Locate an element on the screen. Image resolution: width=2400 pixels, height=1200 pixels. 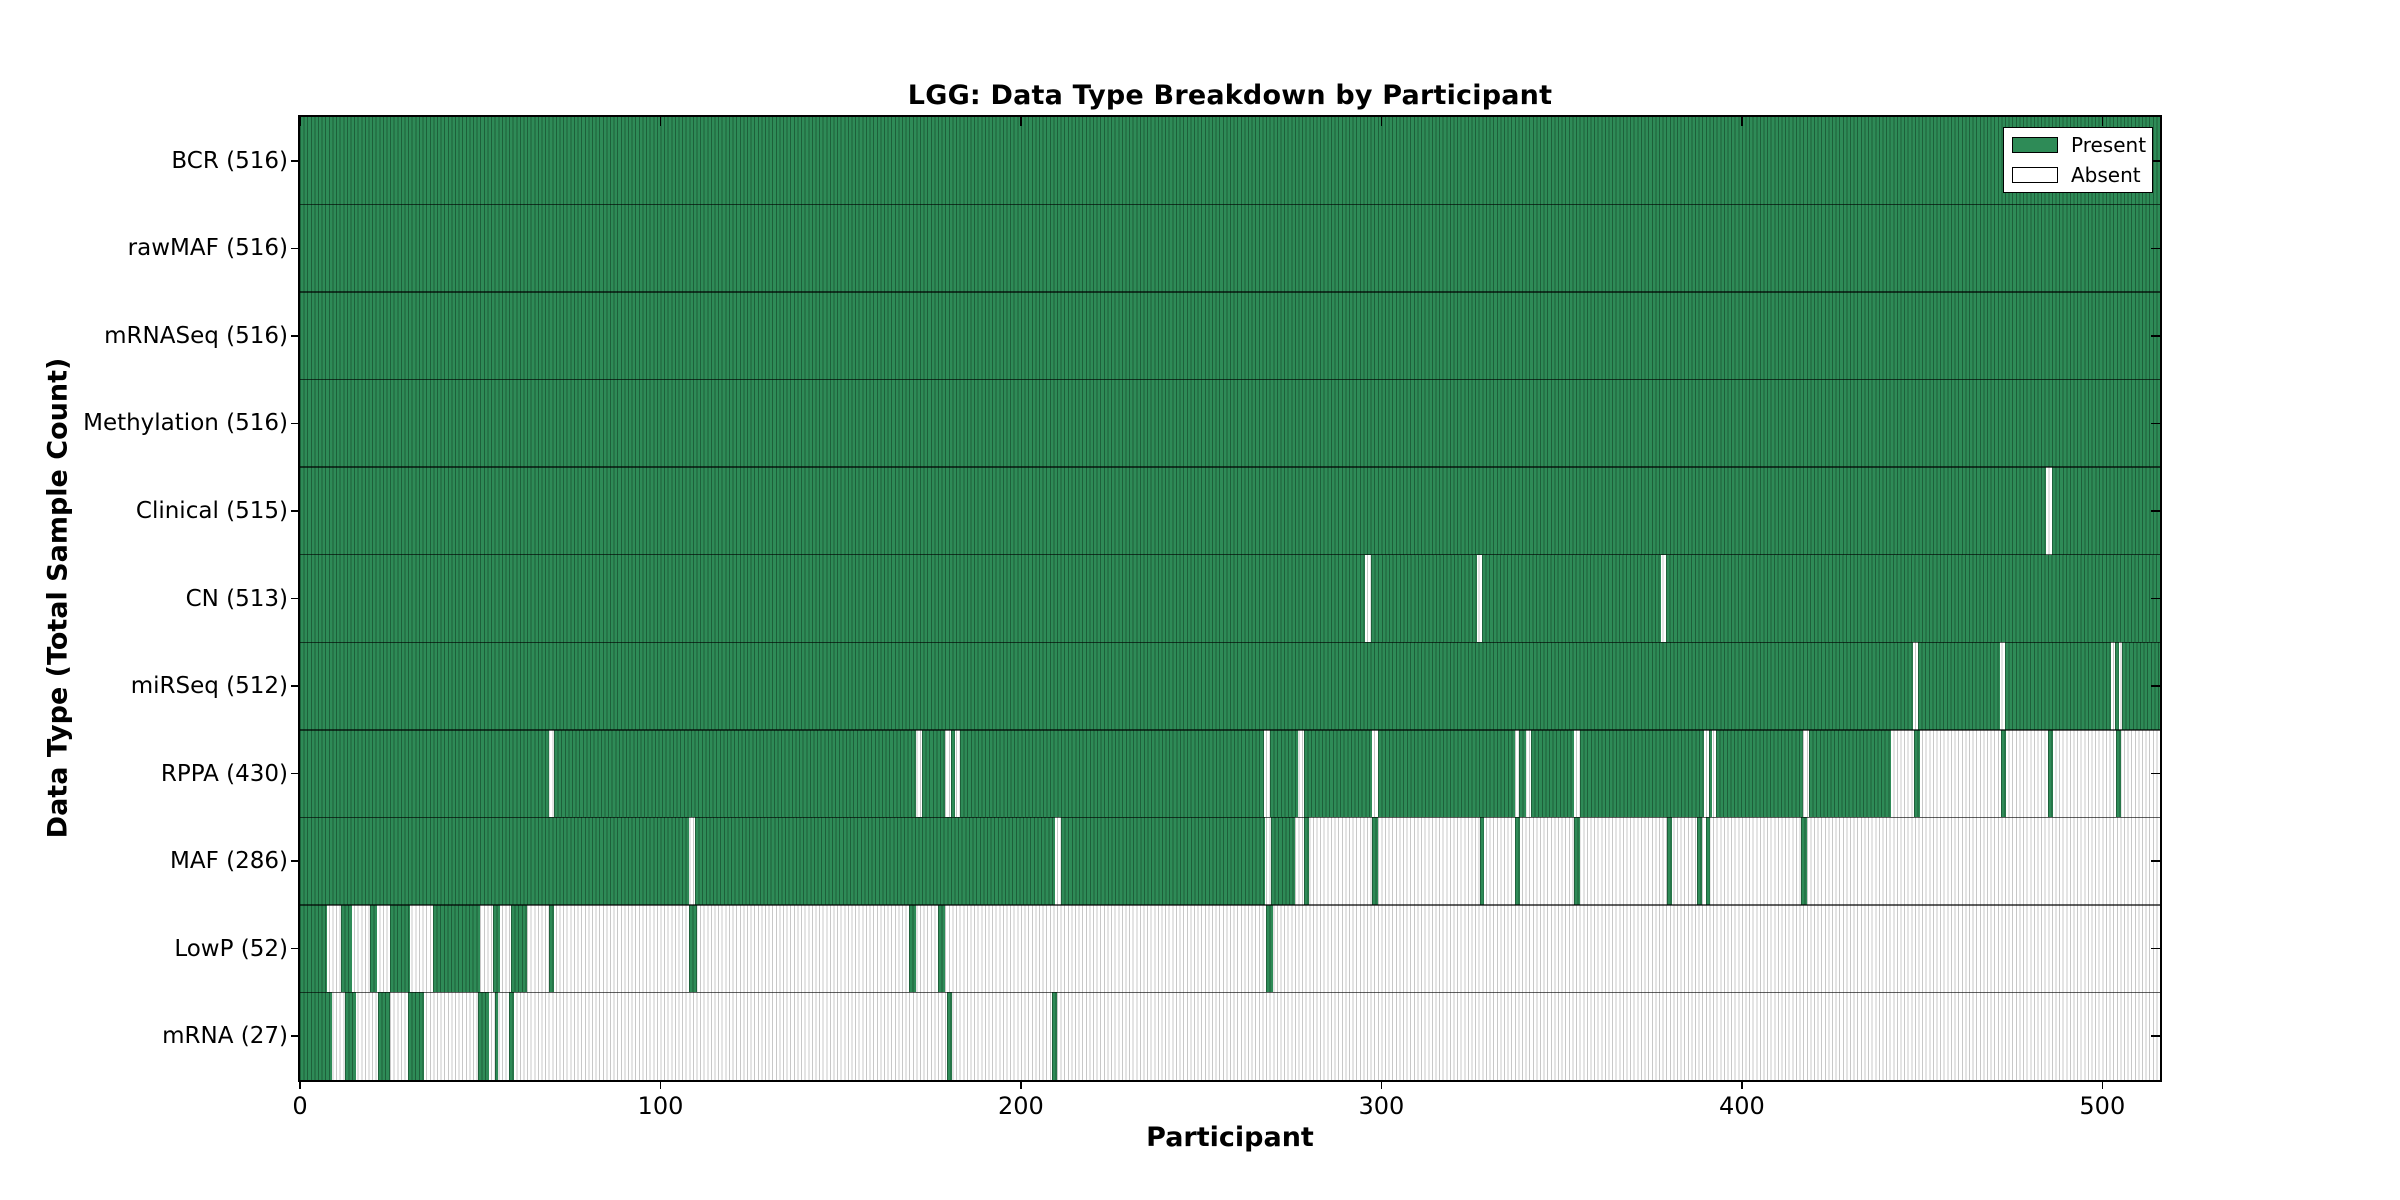
y-tick-label: BCR (516) is located at coordinates (229, 160).